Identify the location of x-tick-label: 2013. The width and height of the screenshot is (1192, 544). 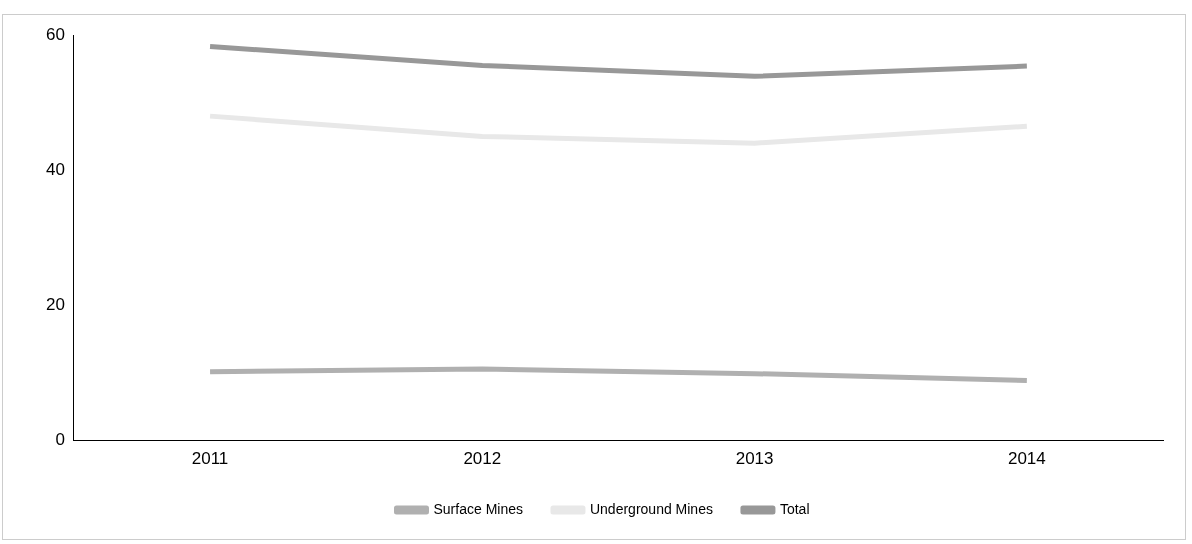
(754, 459).